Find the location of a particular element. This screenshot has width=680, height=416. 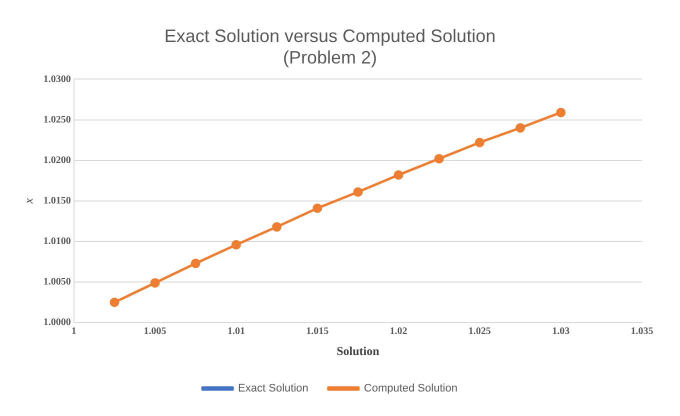

y-axis-title: x is located at coordinates (28, 201).